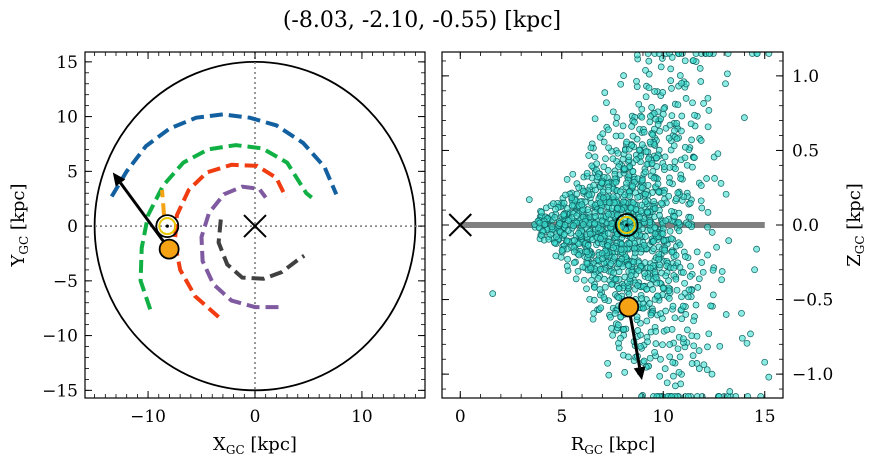 Image resolution: width=874 pixels, height=469 pixels. What do you see at coordinates (255, 226) in the screenshot?
I see `galactic-center-marker` at bounding box center [255, 226].